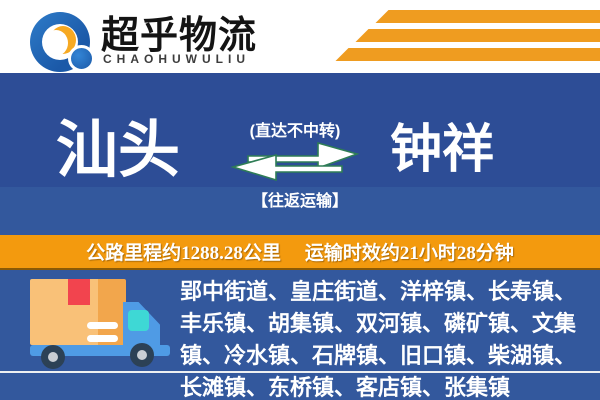 This screenshot has height=400, width=600. What do you see at coordinates (295, 161) in the screenshot?
I see `swap-arrows-icon` at bounding box center [295, 161].